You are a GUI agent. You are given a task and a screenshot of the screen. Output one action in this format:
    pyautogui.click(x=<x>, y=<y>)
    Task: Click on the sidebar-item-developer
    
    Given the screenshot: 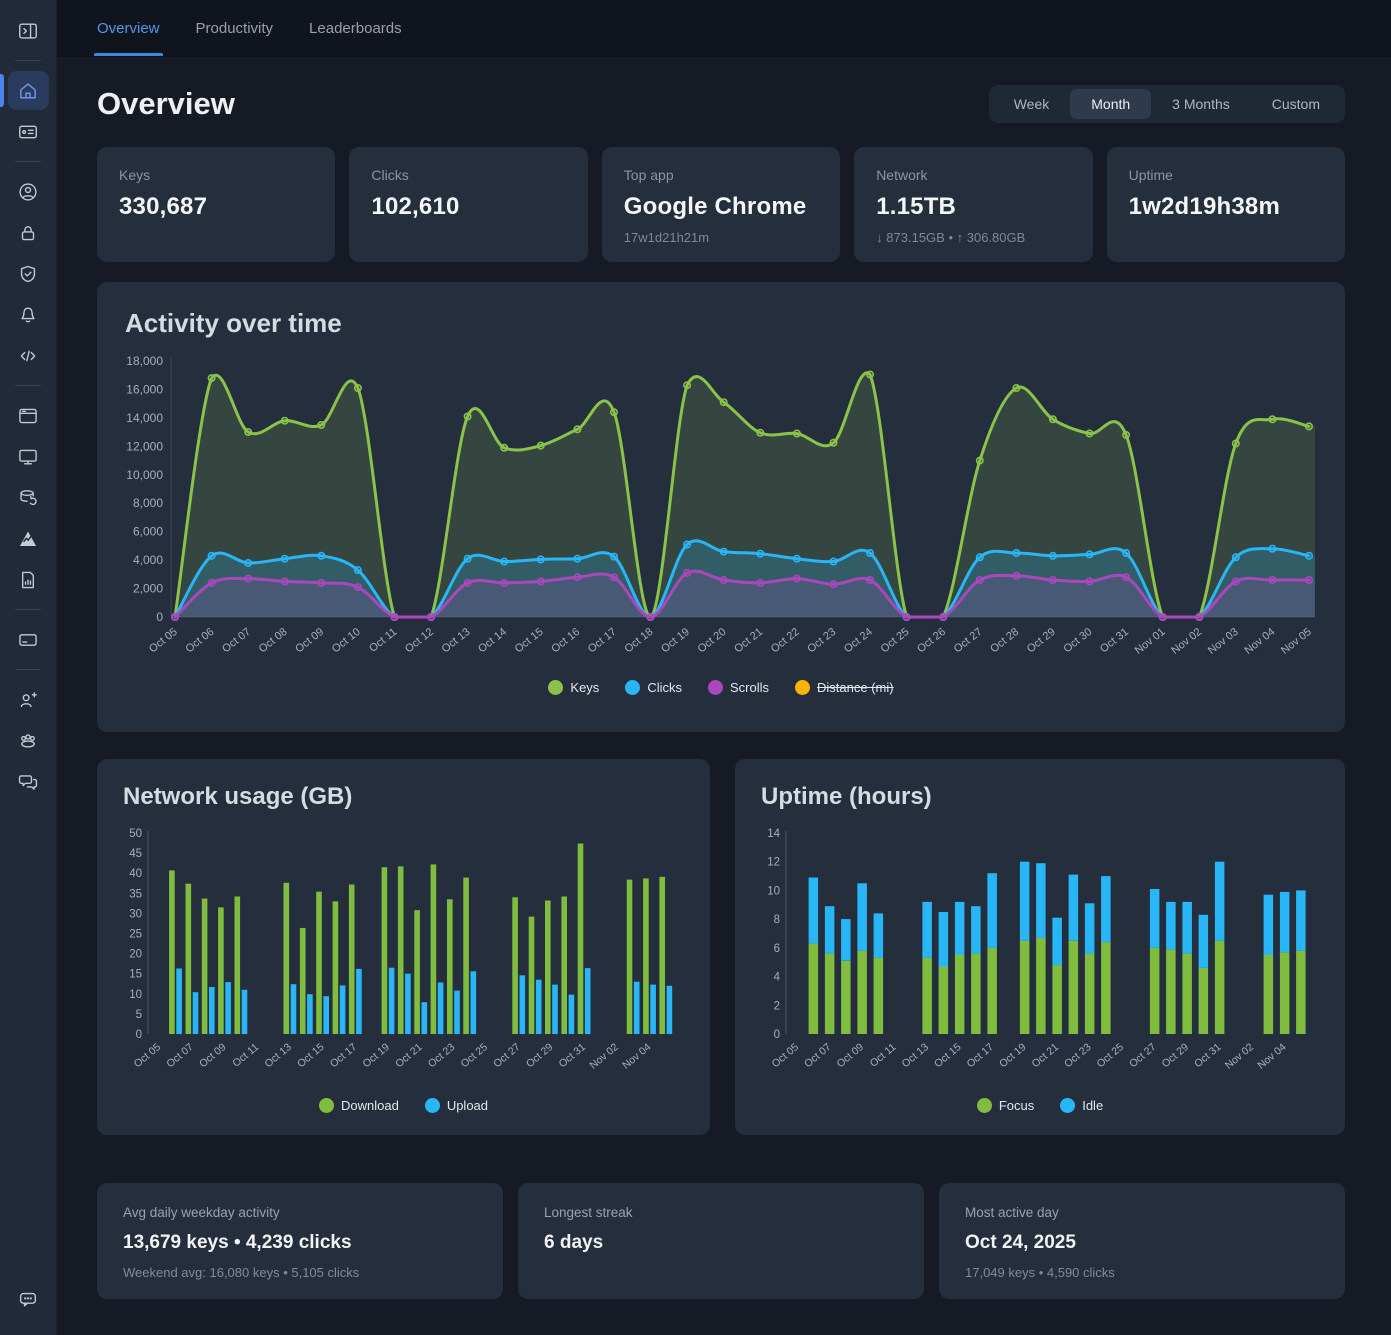 What is the action you would take?
    pyautogui.click(x=28, y=355)
    